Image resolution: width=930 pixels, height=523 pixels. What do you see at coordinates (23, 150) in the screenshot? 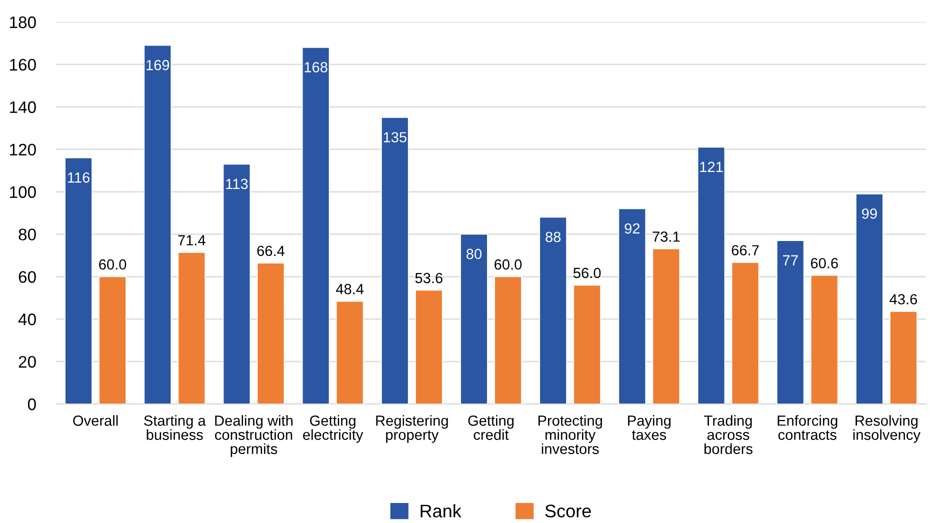
I see `y-tick-label: 120` at bounding box center [23, 150].